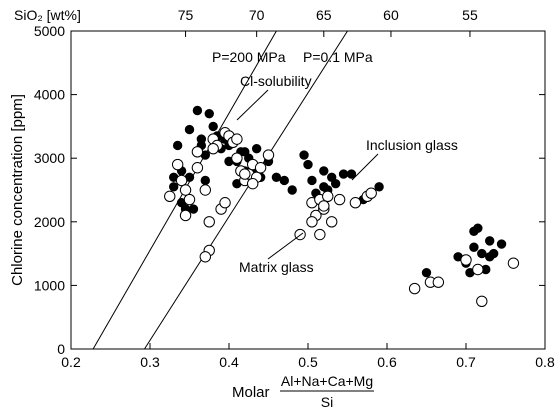  I want to click on y-tick-label: 3000, so click(49, 158).